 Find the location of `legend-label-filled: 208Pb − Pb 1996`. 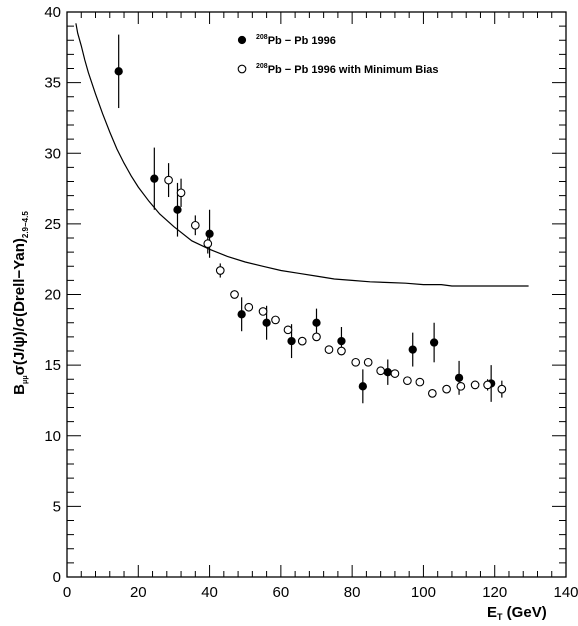

legend-label-filled: 208Pb − Pb 1996 is located at coordinates (296, 40).